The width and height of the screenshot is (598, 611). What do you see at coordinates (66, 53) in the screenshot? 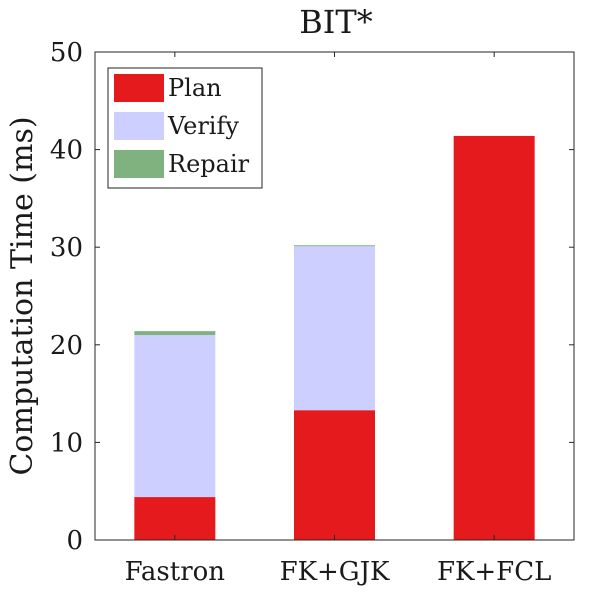
I see `y-tick-label: 50` at bounding box center [66, 53].